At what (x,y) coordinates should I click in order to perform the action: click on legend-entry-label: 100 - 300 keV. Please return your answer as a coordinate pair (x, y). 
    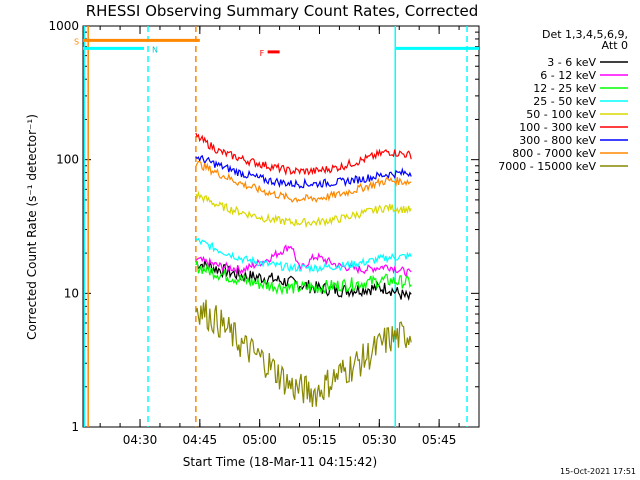
    Looking at the image, I should click on (557, 127).